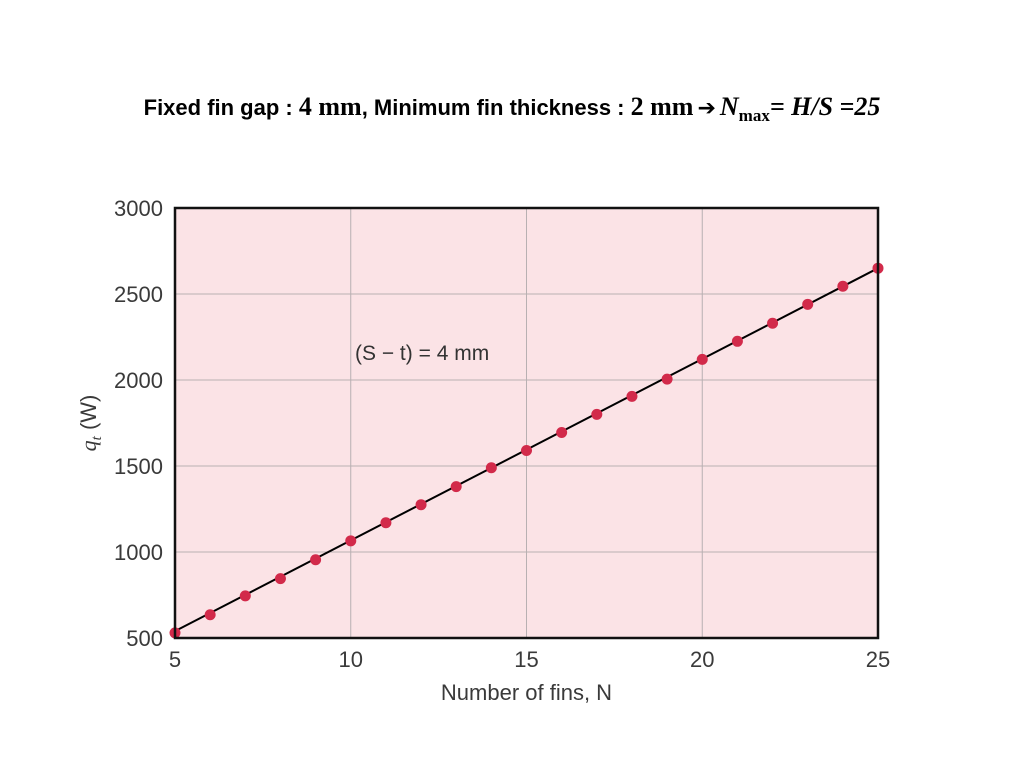 This screenshot has width=1024, height=768. Describe the element at coordinates (702, 659) in the screenshot. I see `x-tick-label: 20` at that location.